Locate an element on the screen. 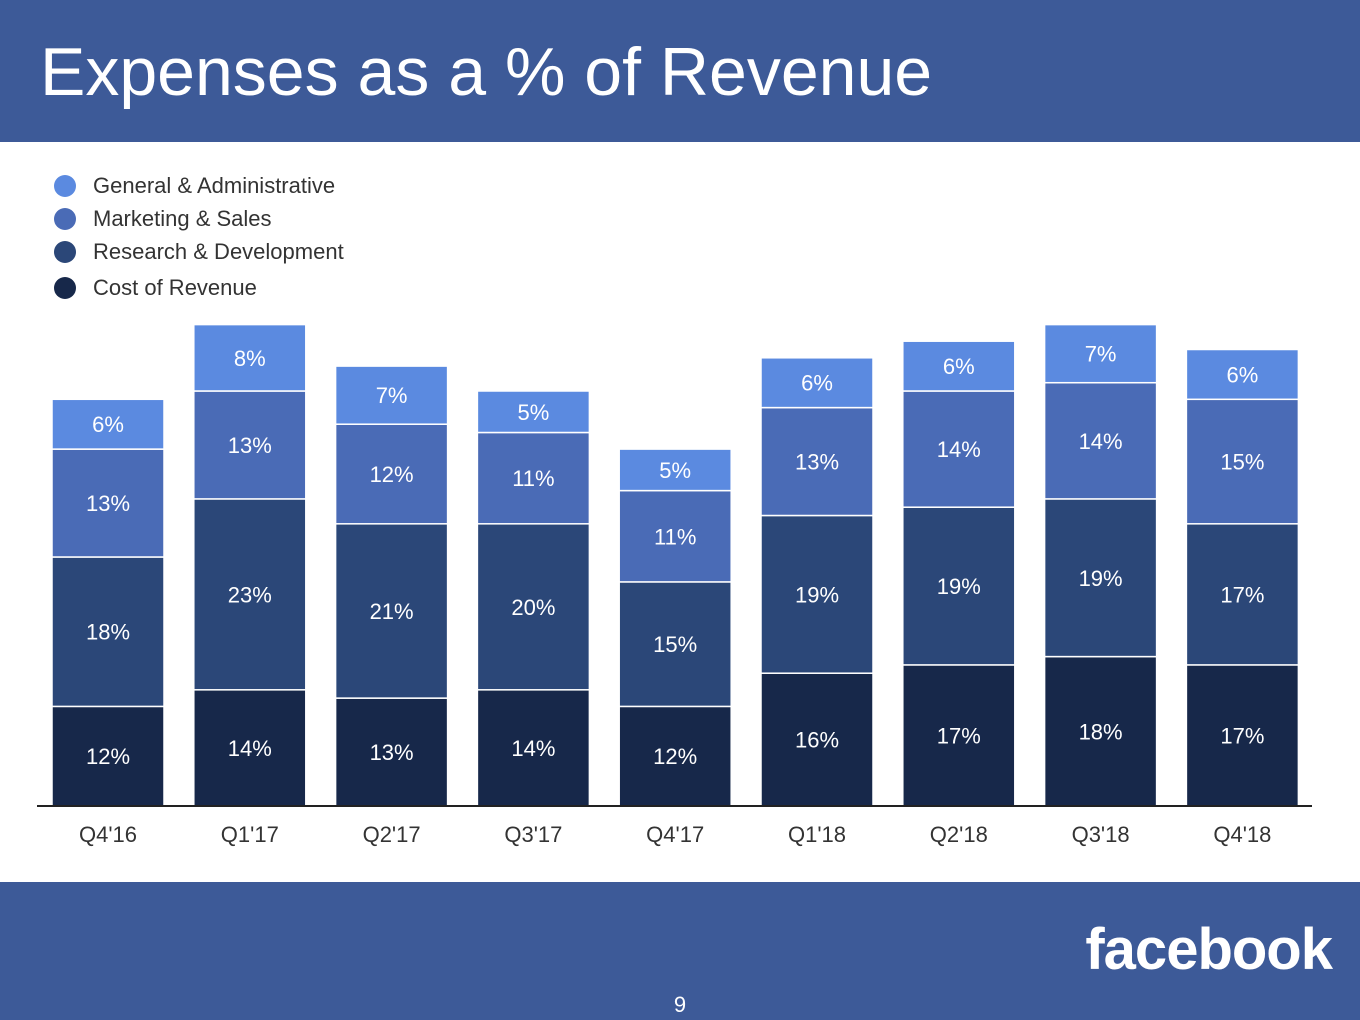  legend-label-cost-of-revenue: Cost of Revenue is located at coordinates (175, 287).